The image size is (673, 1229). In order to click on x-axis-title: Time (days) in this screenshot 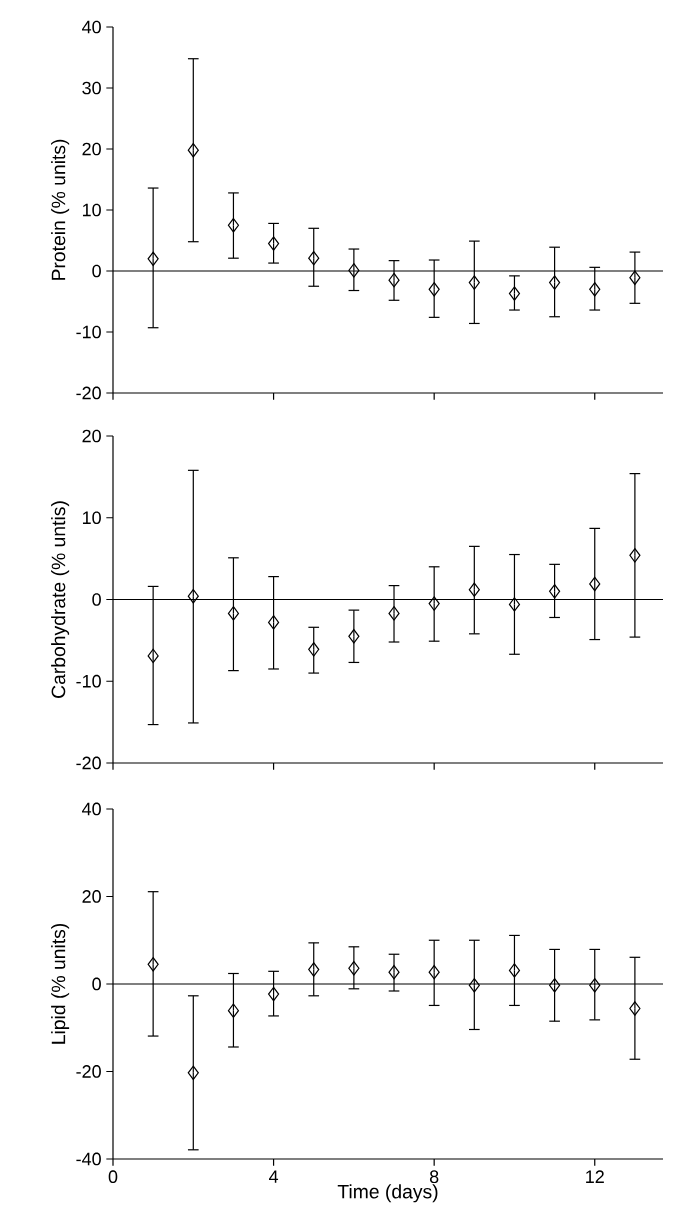, I will do `click(387, 1193)`.